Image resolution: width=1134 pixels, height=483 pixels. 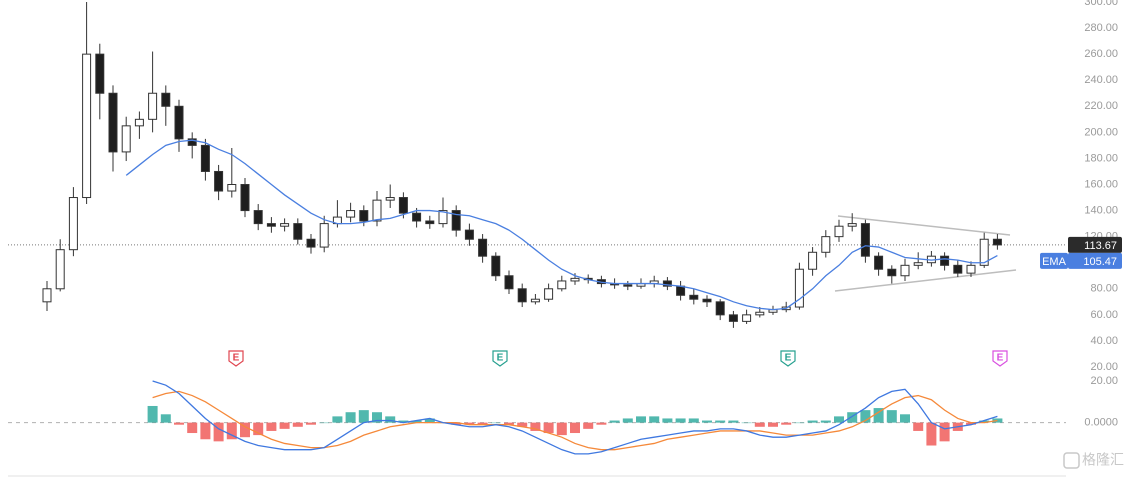 I want to click on price-tag, so click(x=1095, y=260).